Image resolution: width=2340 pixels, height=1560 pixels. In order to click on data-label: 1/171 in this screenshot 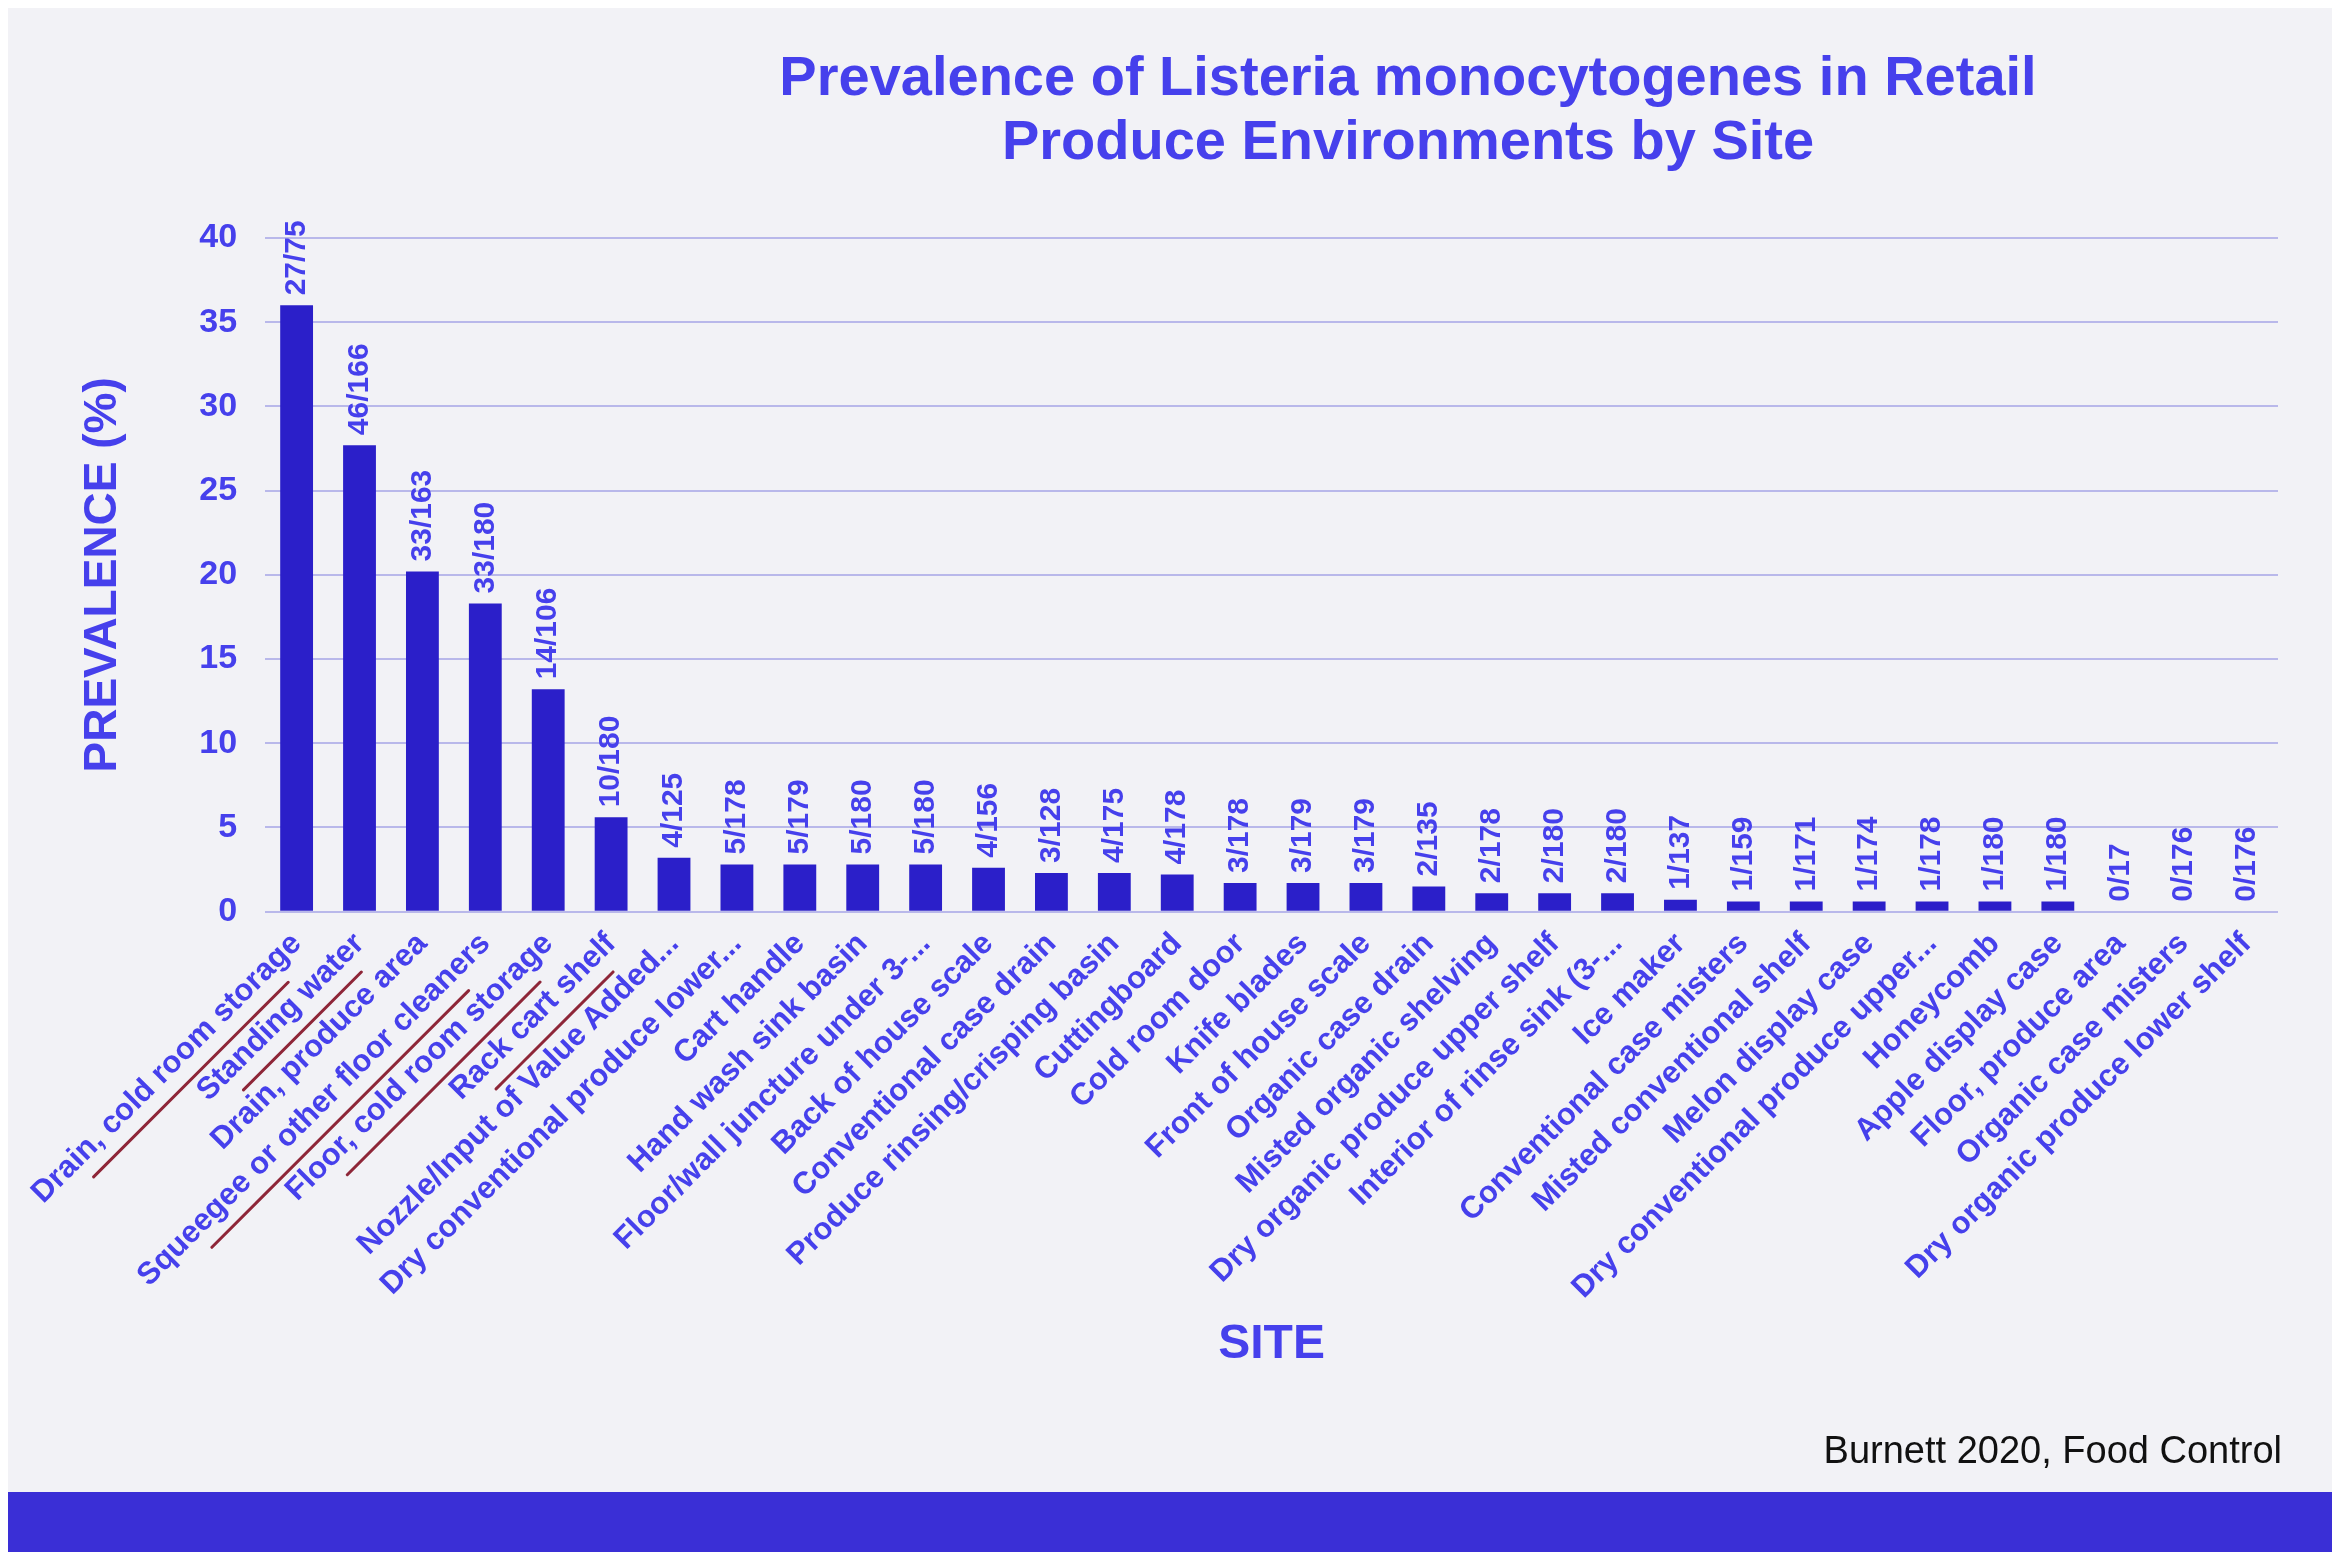, I will do `click(1804, 854)`.